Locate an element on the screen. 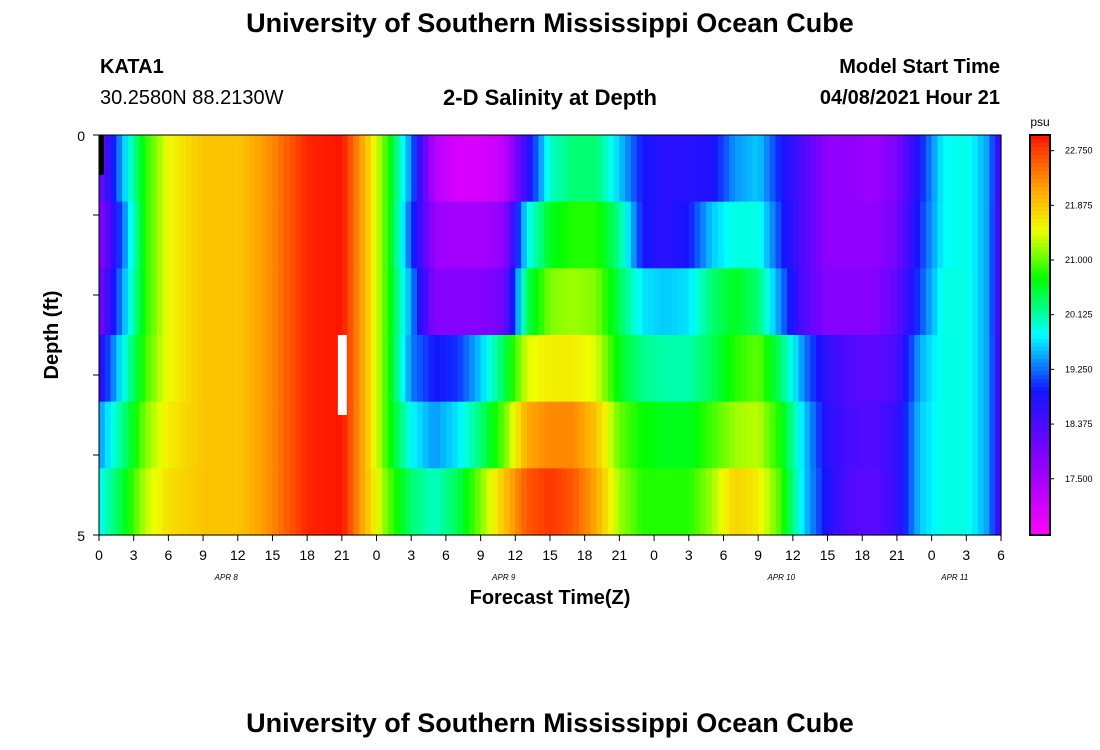  x-tick-label: 12 is located at coordinates (238, 555).